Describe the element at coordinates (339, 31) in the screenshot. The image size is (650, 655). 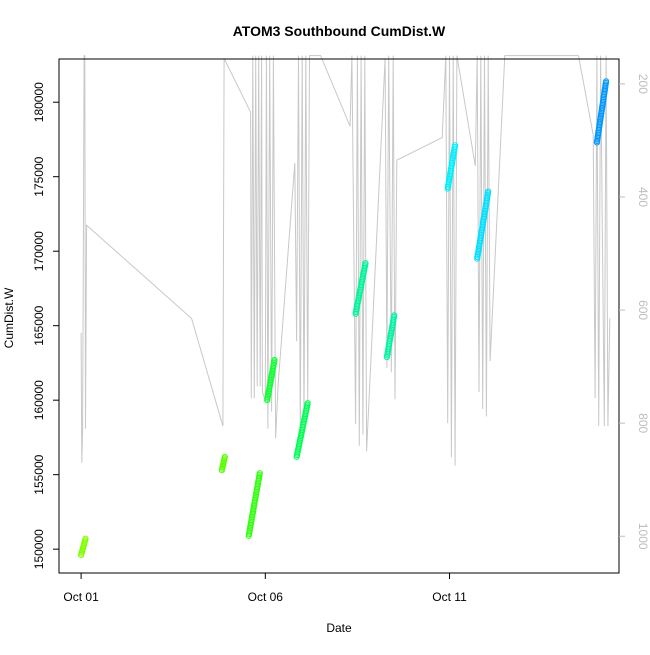
I see `chart-title: ATOM3 Southbound CumDist.W` at that location.